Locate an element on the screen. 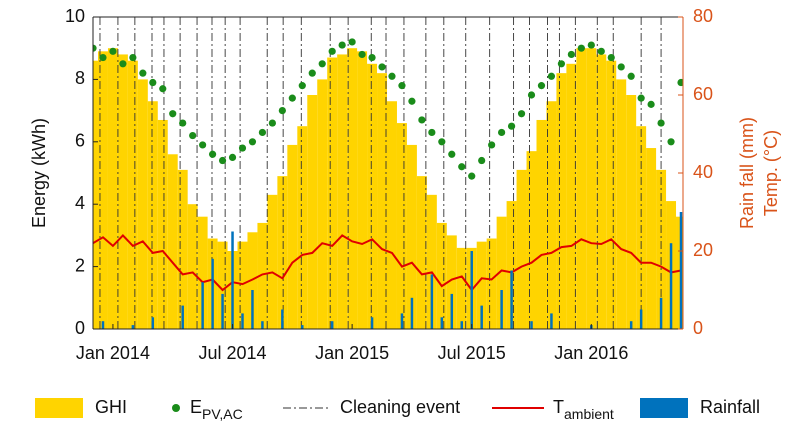  y2-tick-label: 0 is located at coordinates (698, 328).